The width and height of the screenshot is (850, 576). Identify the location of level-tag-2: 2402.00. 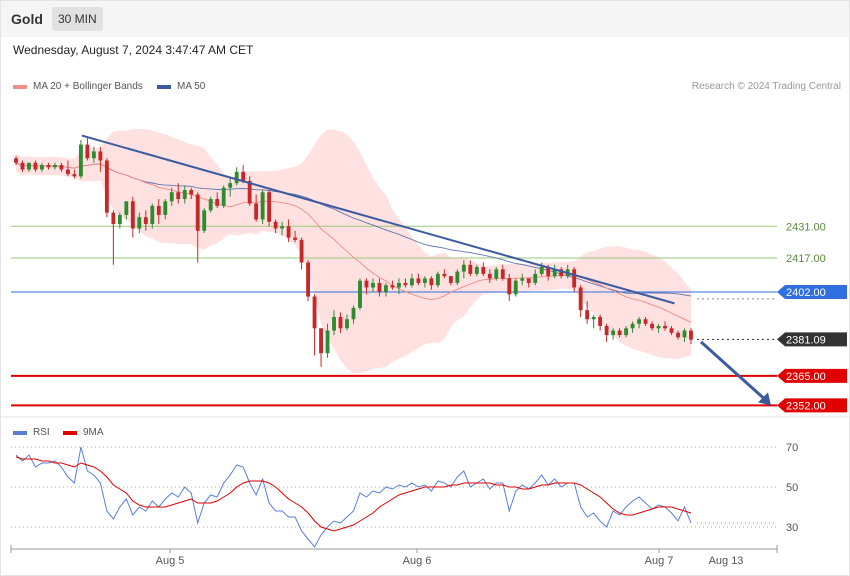
(812, 292).